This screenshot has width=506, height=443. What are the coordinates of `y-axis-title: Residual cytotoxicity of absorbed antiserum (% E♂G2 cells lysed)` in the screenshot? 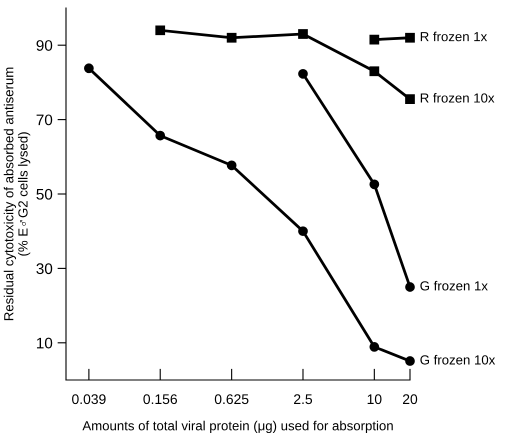 It's located at (17, 194).